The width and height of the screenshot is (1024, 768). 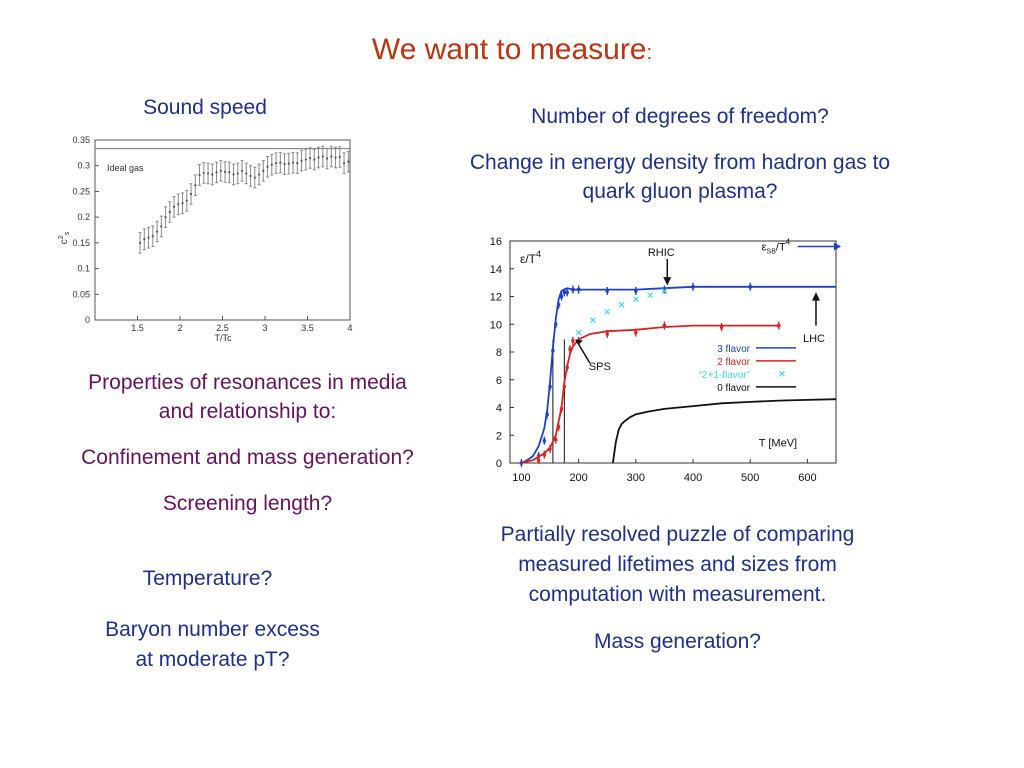 I want to click on ep-ytick-label: 2, so click(x=499, y=436).